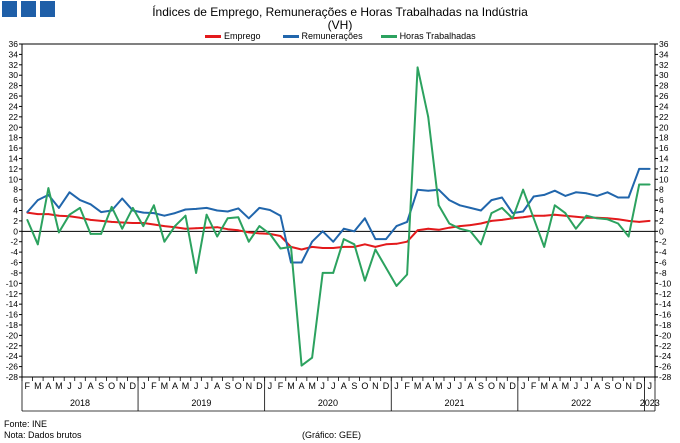 The height and width of the screenshot is (443, 680). I want to click on legend-label-remuneracoes: Remunerações, so click(332, 36).